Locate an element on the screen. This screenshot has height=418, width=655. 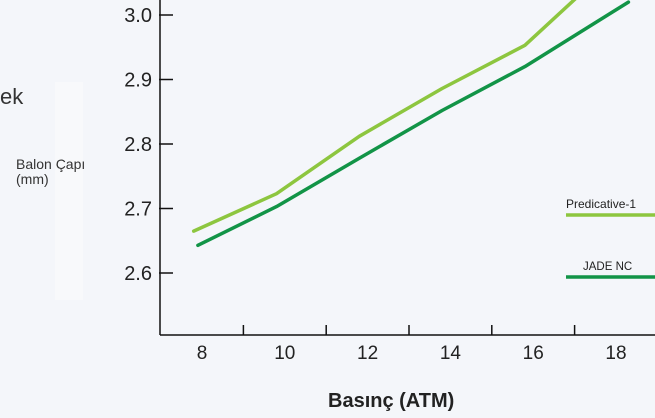
x-tick-label: 16 is located at coordinates (533, 353).